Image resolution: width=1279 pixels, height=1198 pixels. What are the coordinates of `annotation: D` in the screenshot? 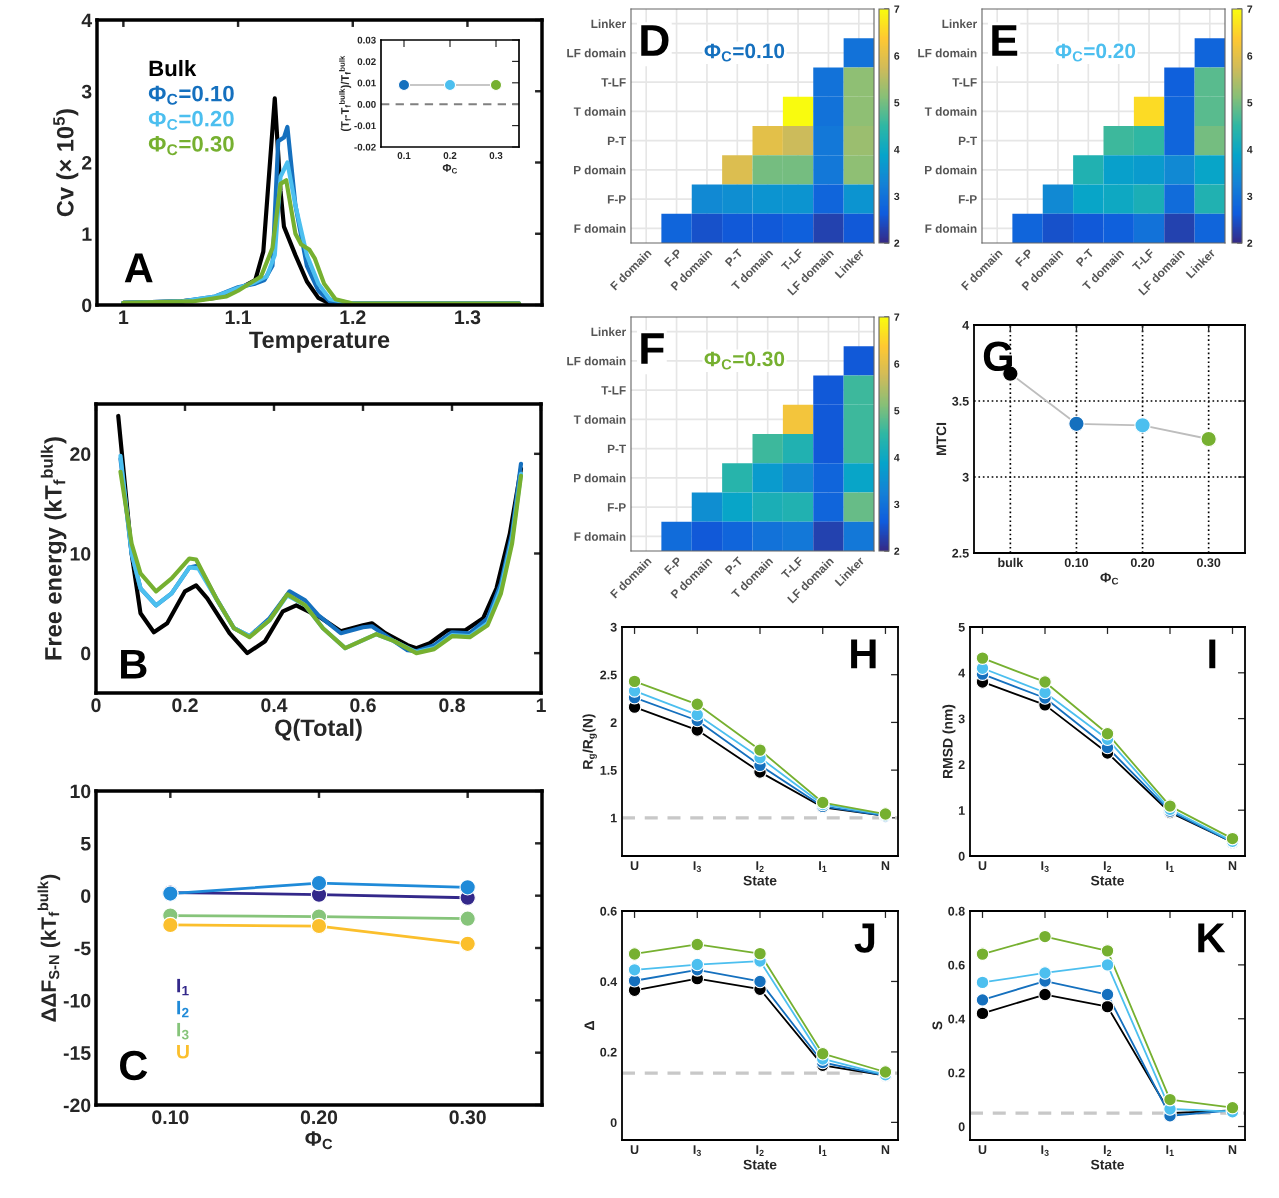 It's located at (655, 40).